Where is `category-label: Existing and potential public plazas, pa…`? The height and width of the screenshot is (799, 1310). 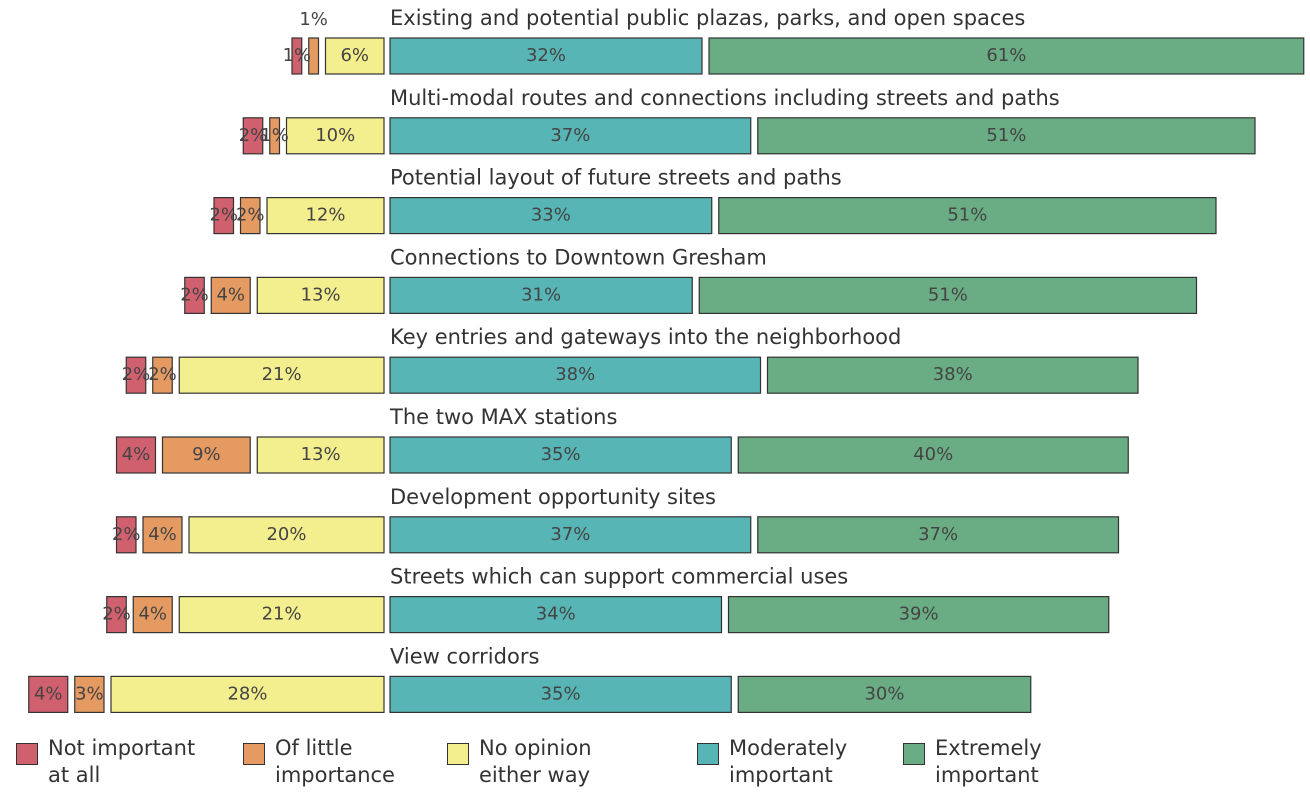 category-label: Existing and potential public plazas, pa… is located at coordinates (707, 18).